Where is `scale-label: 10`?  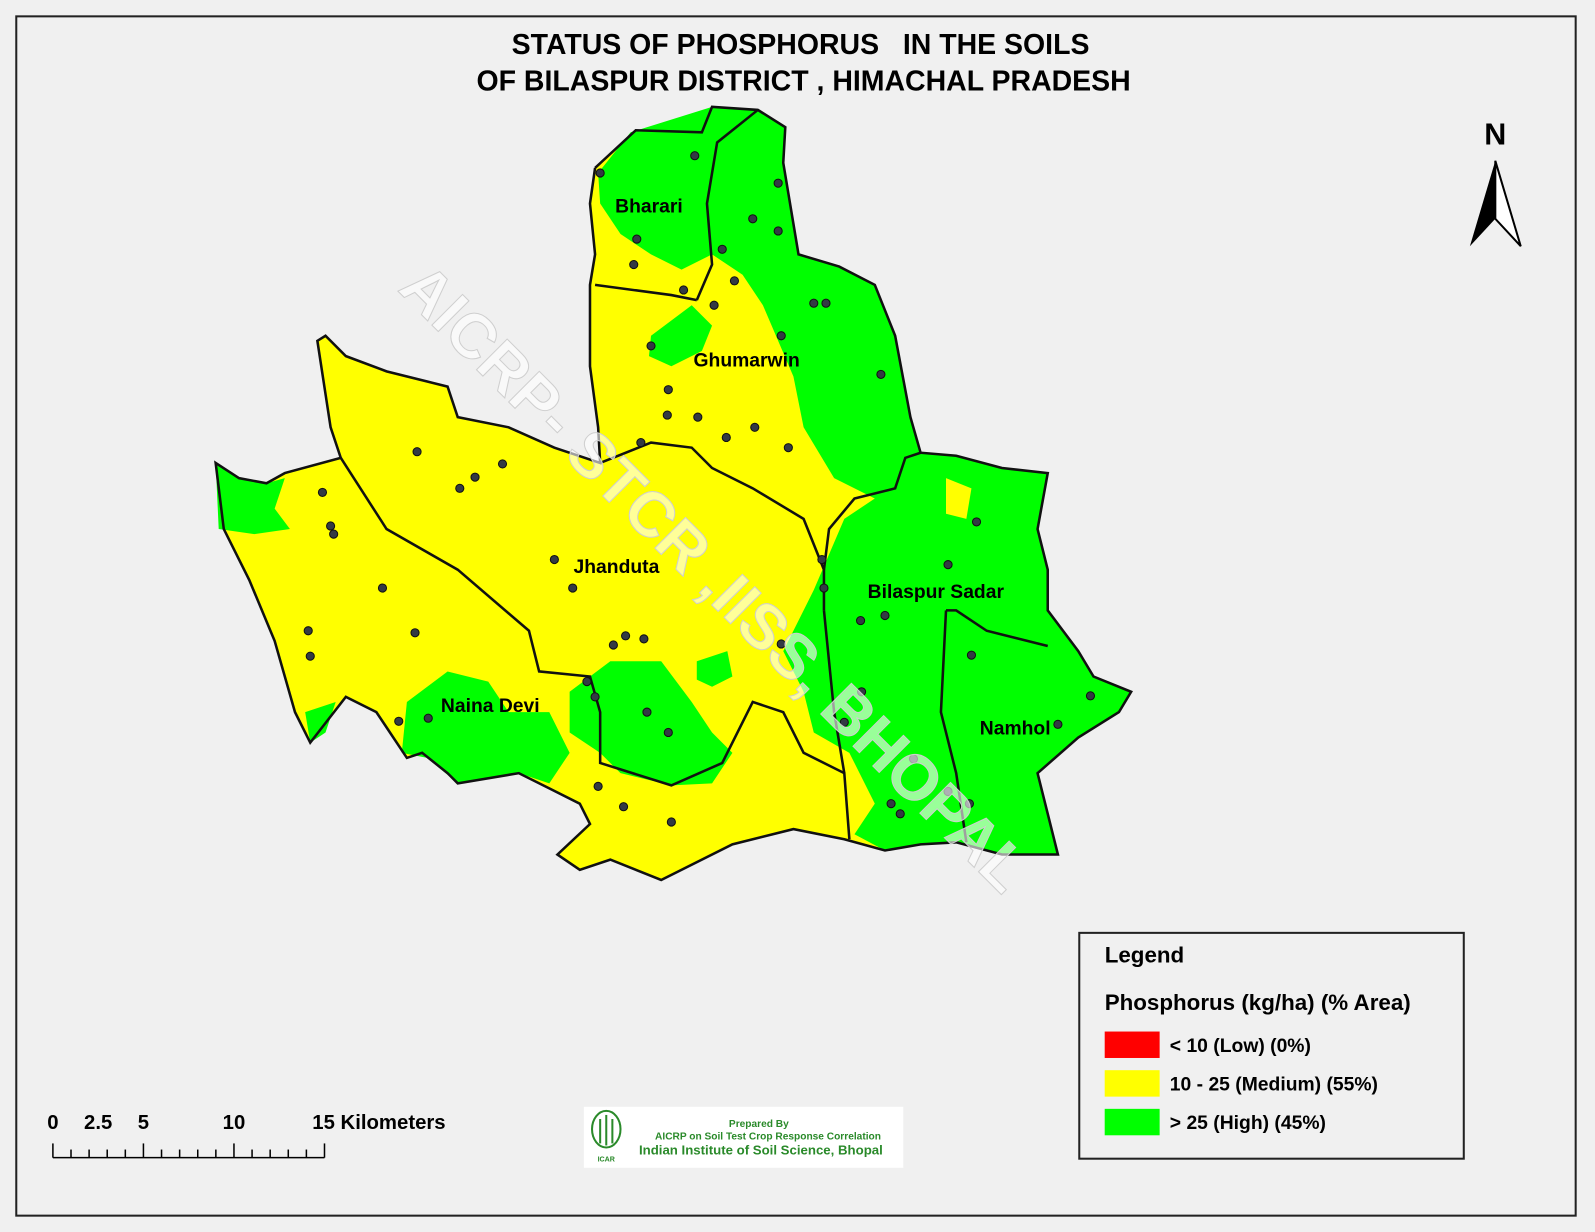 scale-label: 10 is located at coordinates (234, 1123).